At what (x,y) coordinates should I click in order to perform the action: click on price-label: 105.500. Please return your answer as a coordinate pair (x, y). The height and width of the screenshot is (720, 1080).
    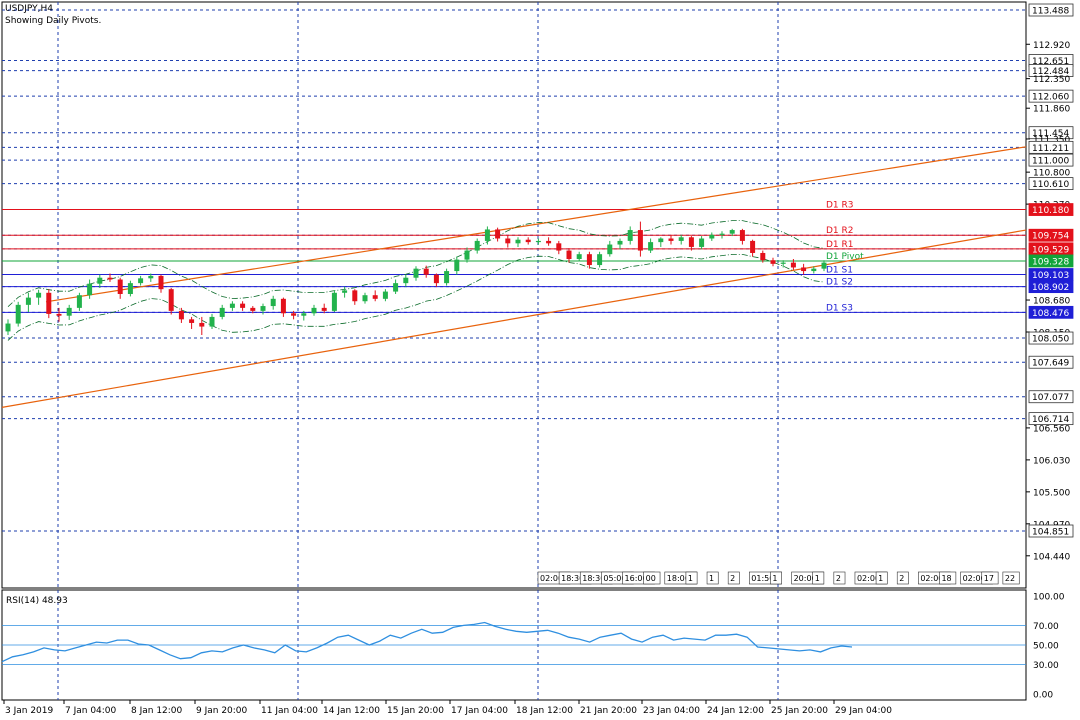
    Looking at the image, I should click on (1051, 493).